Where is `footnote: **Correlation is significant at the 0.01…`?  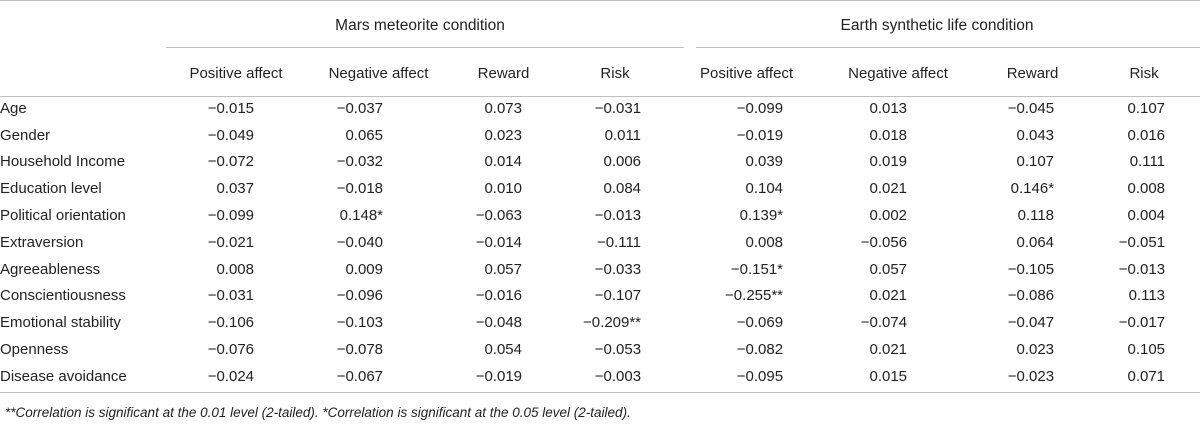
footnote: **Correlation is significant at the 0.01… is located at coordinates (318, 412).